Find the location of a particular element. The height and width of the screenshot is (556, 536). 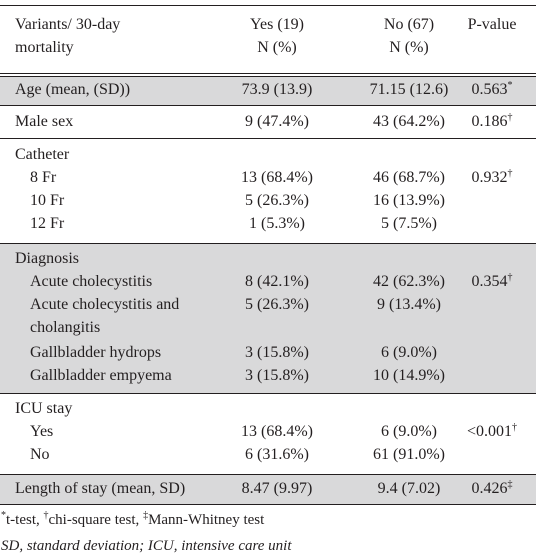

icu-row-label: Yes is located at coordinates (42, 431).